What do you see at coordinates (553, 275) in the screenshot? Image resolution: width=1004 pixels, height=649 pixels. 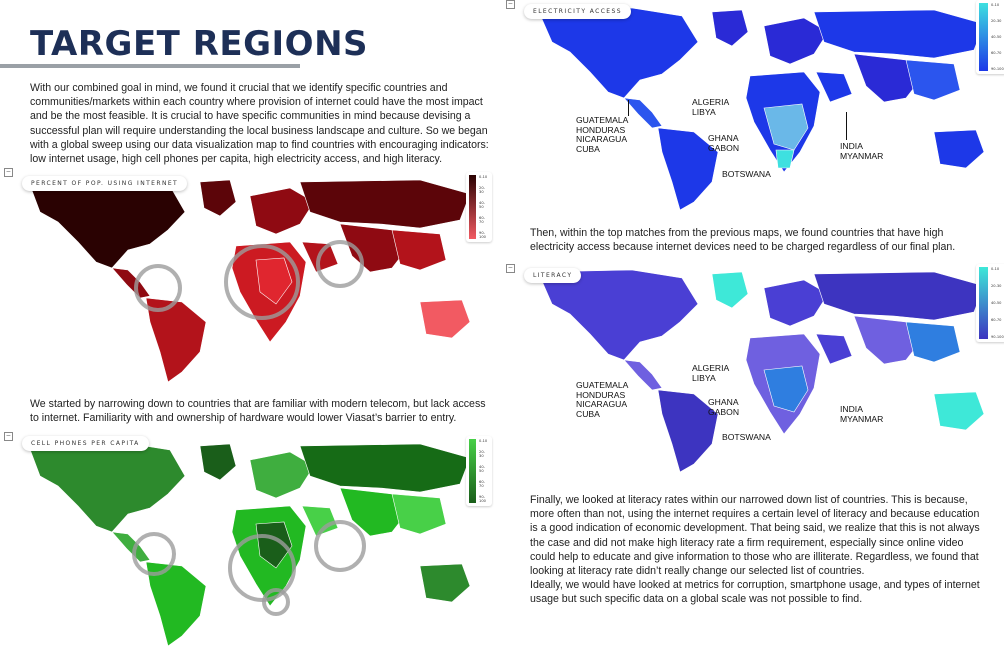 I see `literacy-map-title: LITERACY` at bounding box center [553, 275].